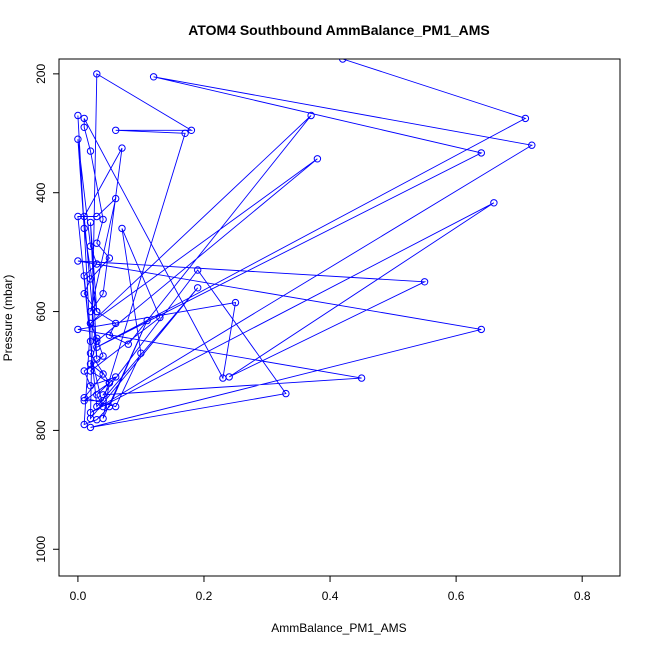 The image size is (650, 650). What do you see at coordinates (41, 74) in the screenshot?
I see `y-tick-label: 200` at bounding box center [41, 74].